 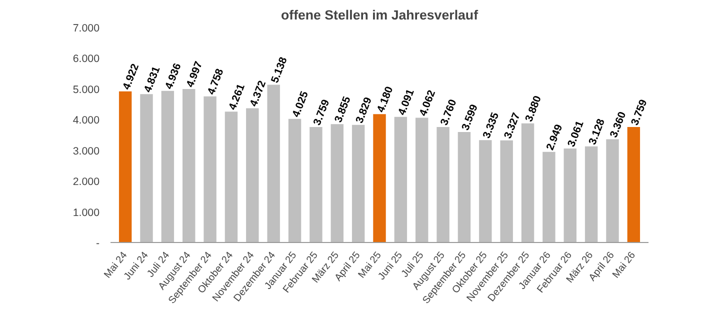 I want to click on data-label: 3.327, so click(x=512, y=125).